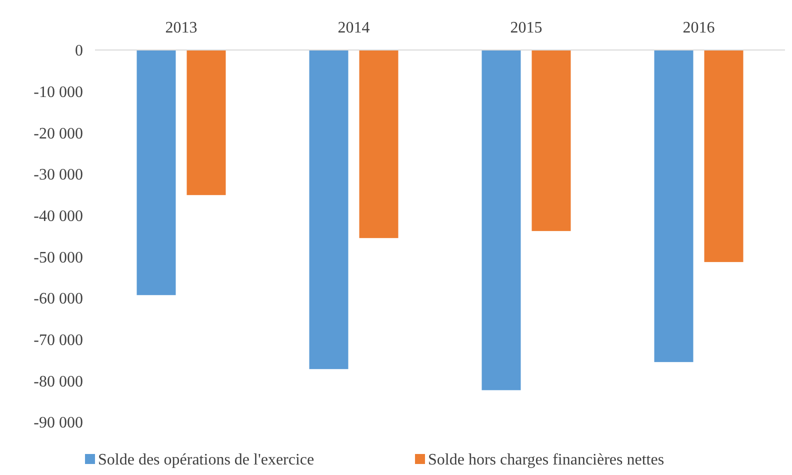  I want to click on y-tick-label: -50 000, so click(58, 257).